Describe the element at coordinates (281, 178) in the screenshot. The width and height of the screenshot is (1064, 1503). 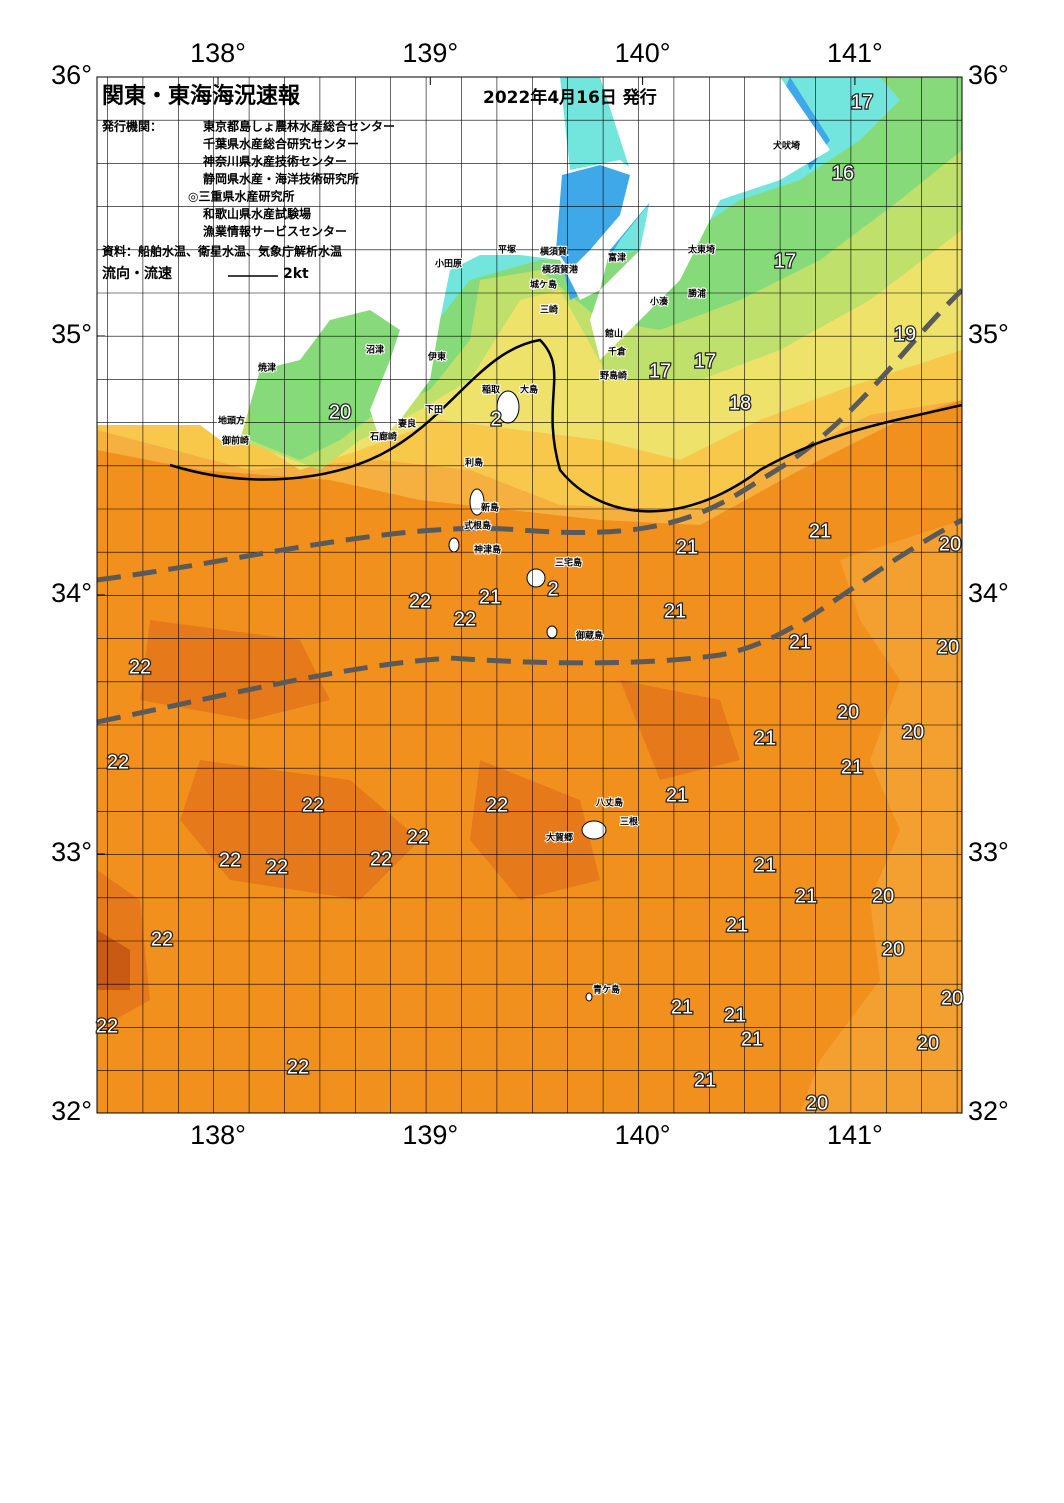
I see `publisher: 静岡県水産・海洋技術研究所` at that location.